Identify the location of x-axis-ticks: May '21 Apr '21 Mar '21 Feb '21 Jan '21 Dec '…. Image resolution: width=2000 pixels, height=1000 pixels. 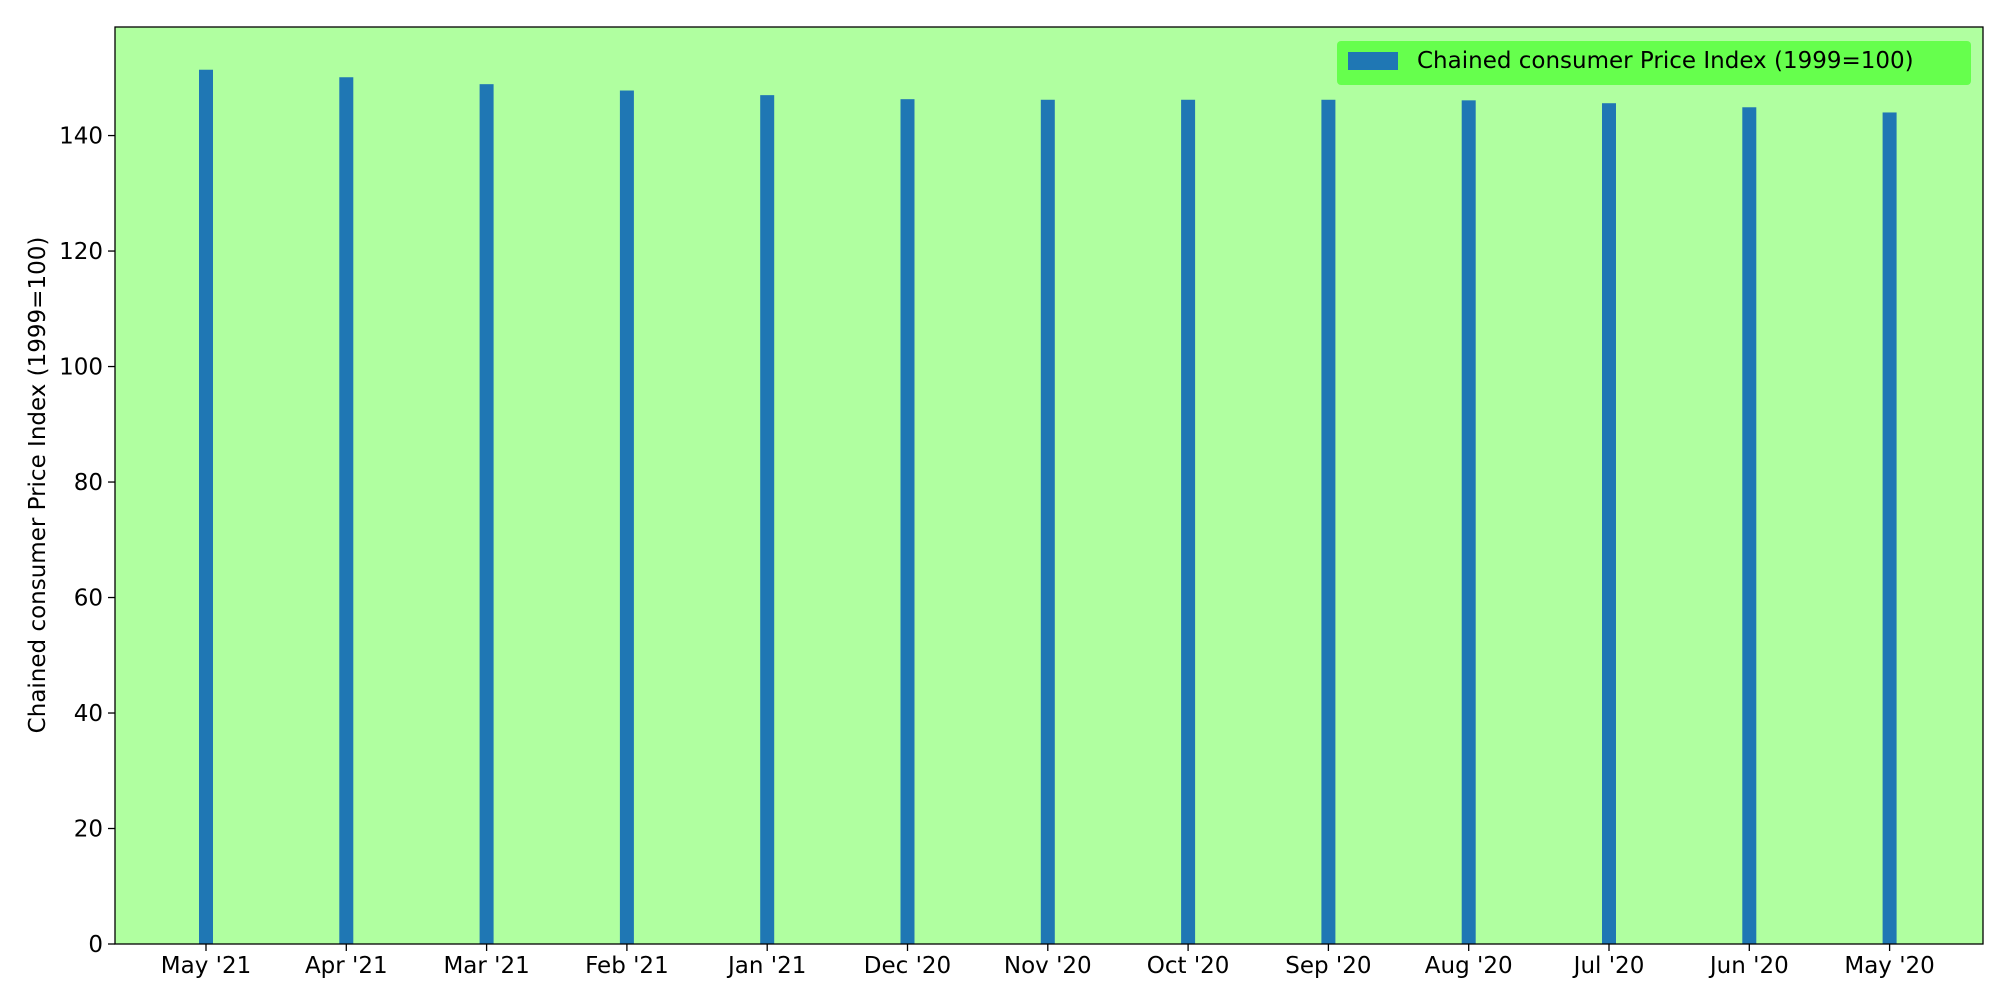
(1048, 961).